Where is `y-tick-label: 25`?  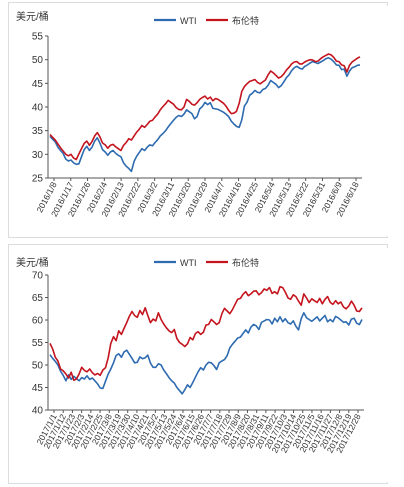 y-tick-label: 25 is located at coordinates (38, 179).